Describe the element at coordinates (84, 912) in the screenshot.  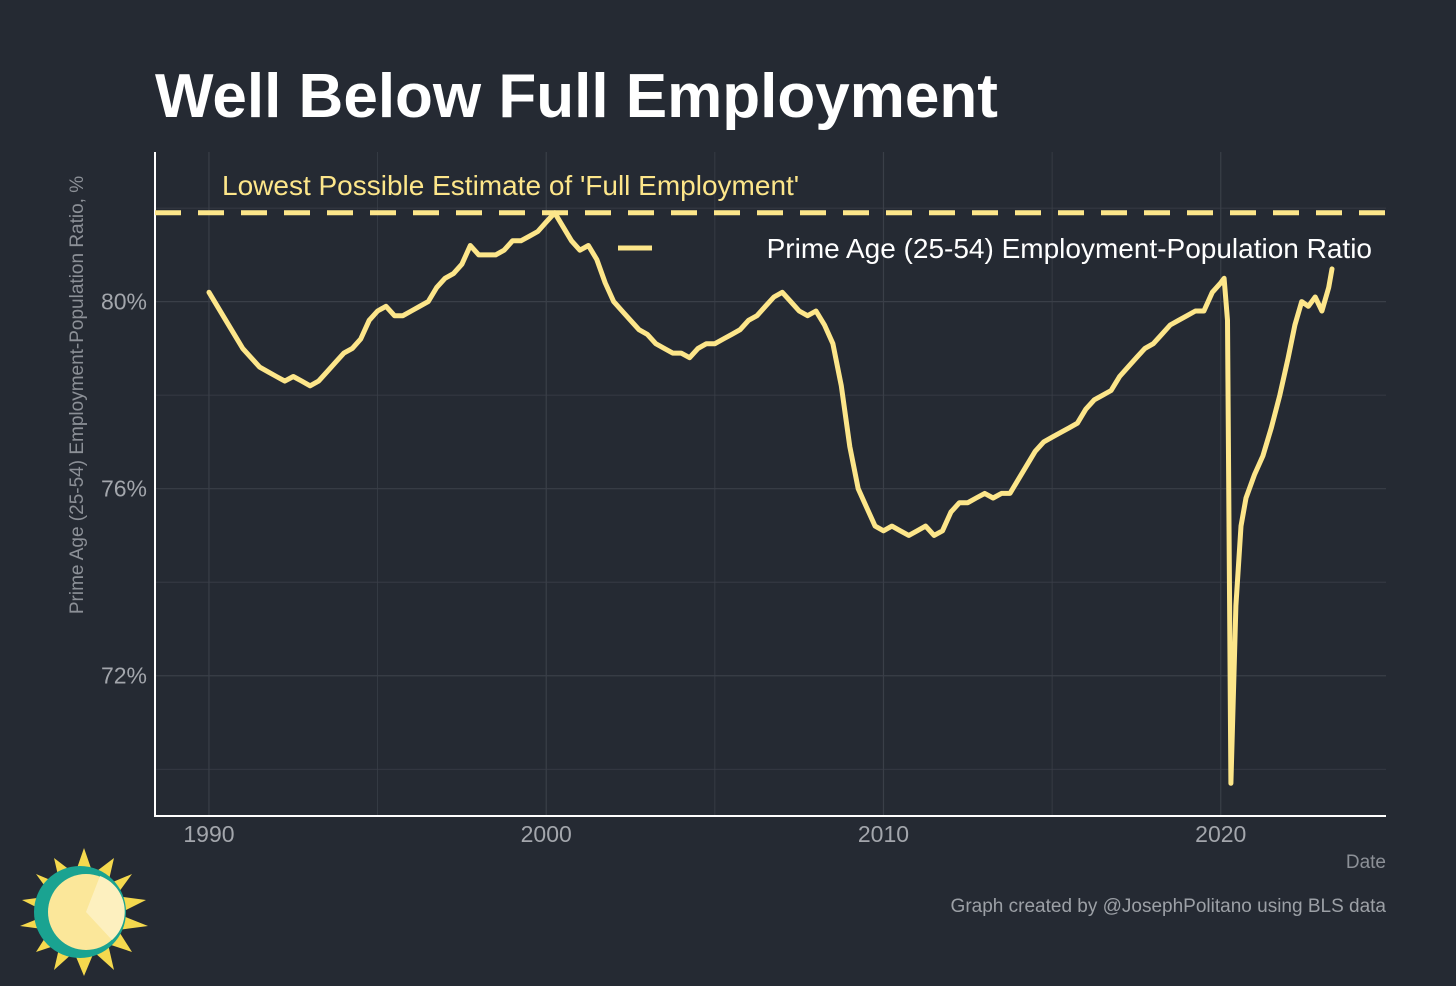
I see `sun-logo-icon` at that location.